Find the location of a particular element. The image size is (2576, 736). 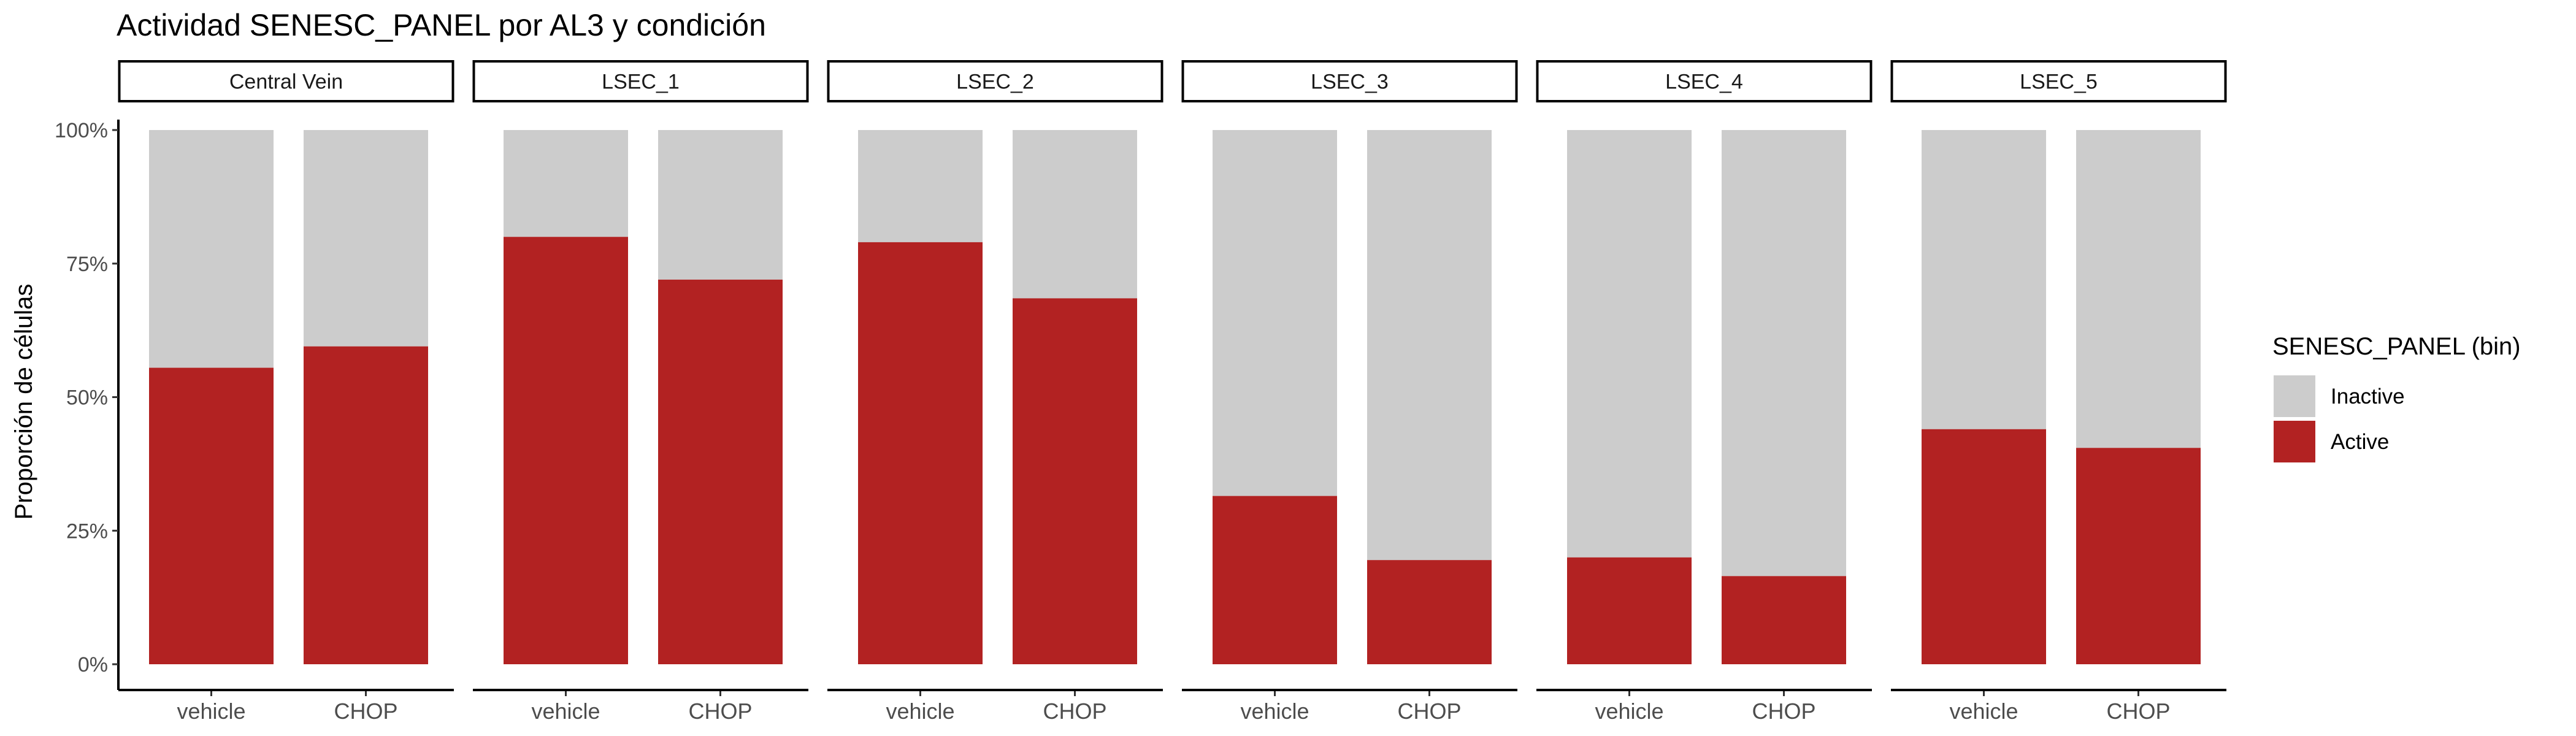

facet-strip-label: LSEC_5 is located at coordinates (2059, 82).